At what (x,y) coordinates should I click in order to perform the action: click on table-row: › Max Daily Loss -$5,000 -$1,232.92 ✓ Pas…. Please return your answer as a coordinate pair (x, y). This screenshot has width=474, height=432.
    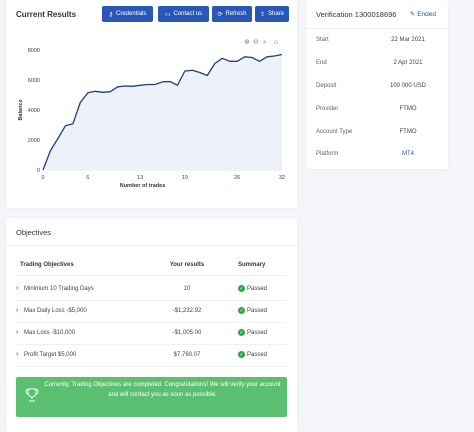
    Looking at the image, I should click on (151, 312).